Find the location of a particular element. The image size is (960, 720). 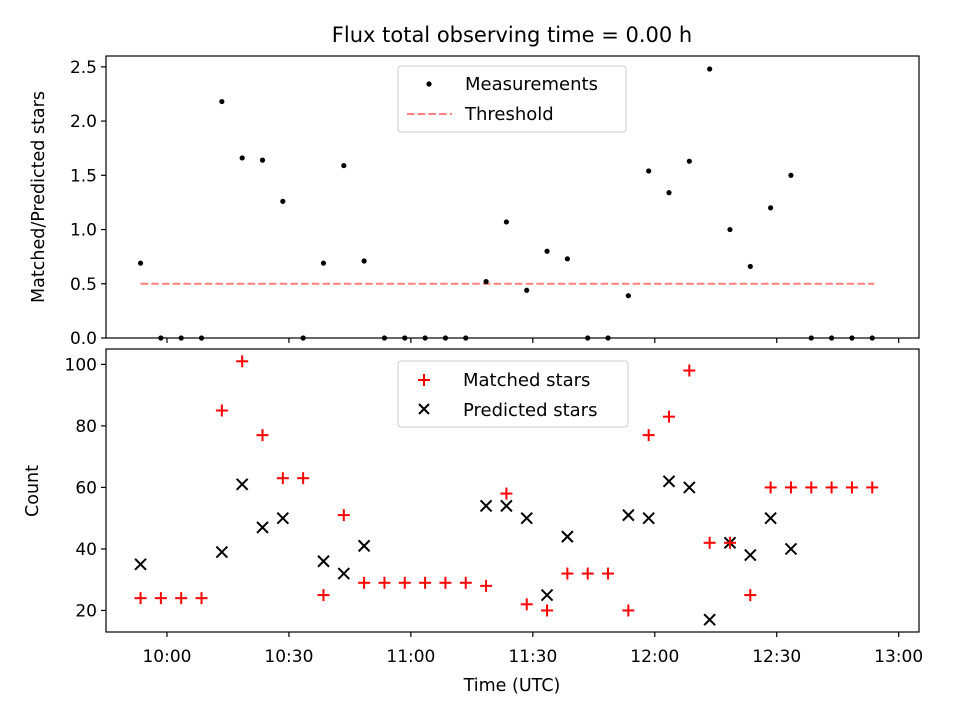

x-tick-label: 10:30 is located at coordinates (288, 657).